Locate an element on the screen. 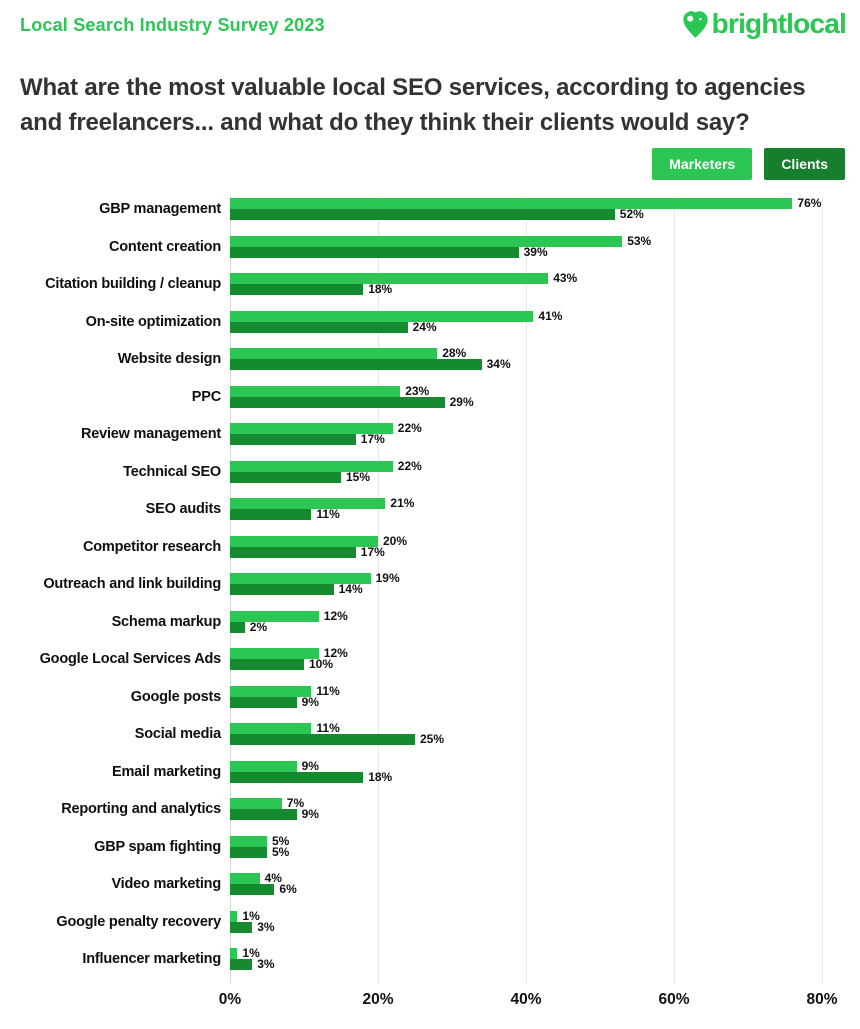  value-label-marketers: 21% is located at coordinates (402, 503).